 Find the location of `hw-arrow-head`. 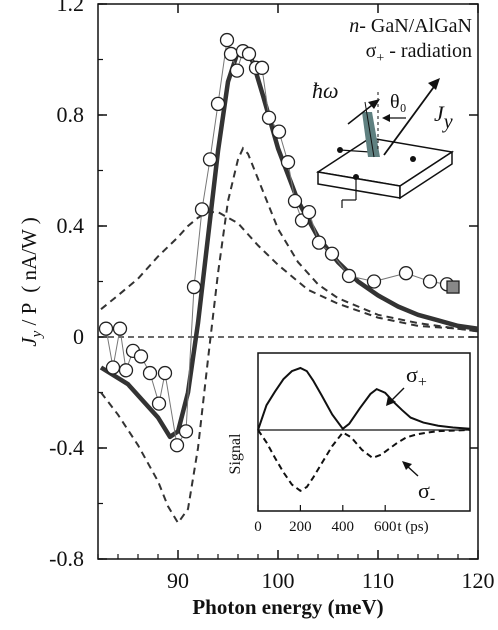

hw-arrow-head is located at coordinates (374, 104).